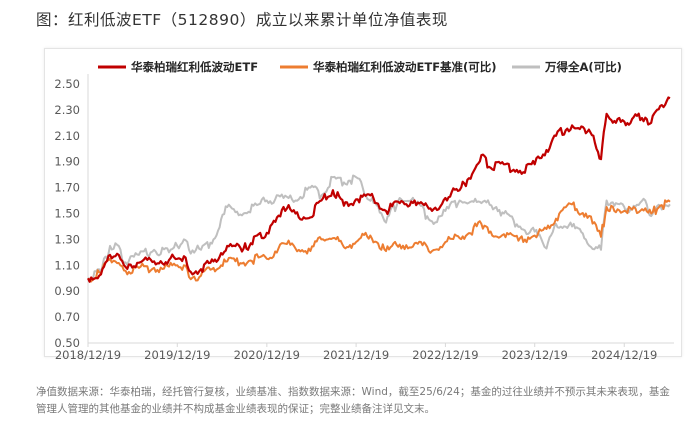 The width and height of the screenshot is (697, 426). What do you see at coordinates (67, 110) in the screenshot?
I see `y-tick-label: 2.30` at bounding box center [67, 110].